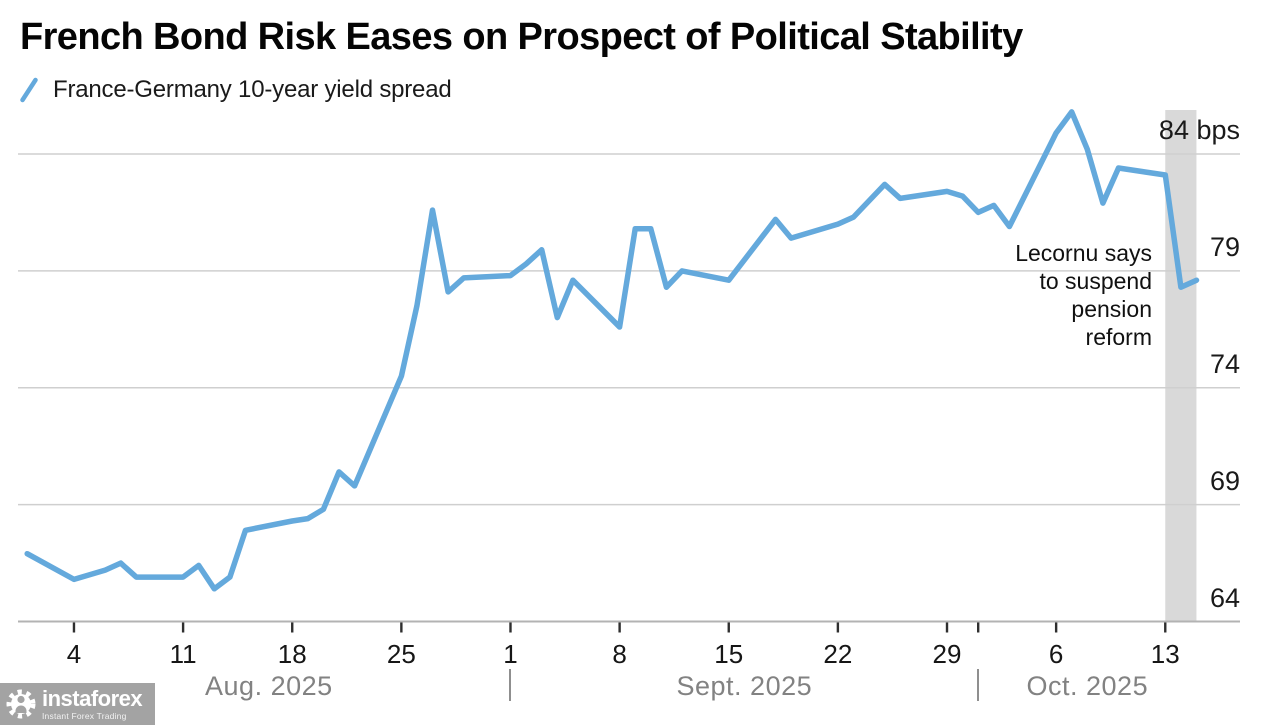  What do you see at coordinates (1056, 654) in the screenshot?
I see `x-tick-label: 6` at bounding box center [1056, 654].